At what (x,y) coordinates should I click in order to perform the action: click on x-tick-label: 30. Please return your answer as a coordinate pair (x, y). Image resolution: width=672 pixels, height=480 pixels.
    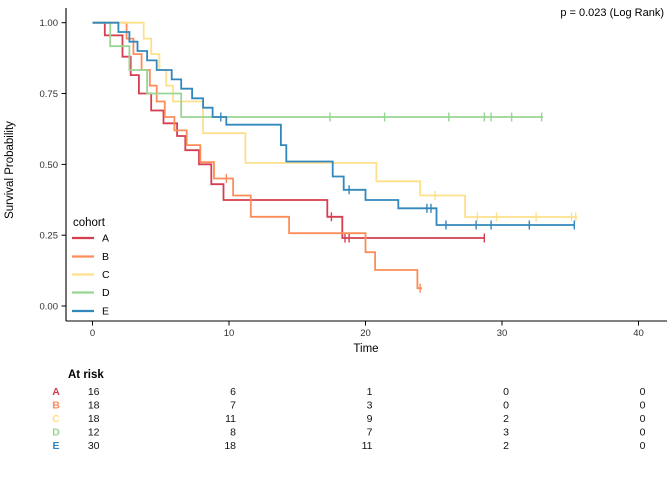
    Looking at the image, I should click on (502, 333).